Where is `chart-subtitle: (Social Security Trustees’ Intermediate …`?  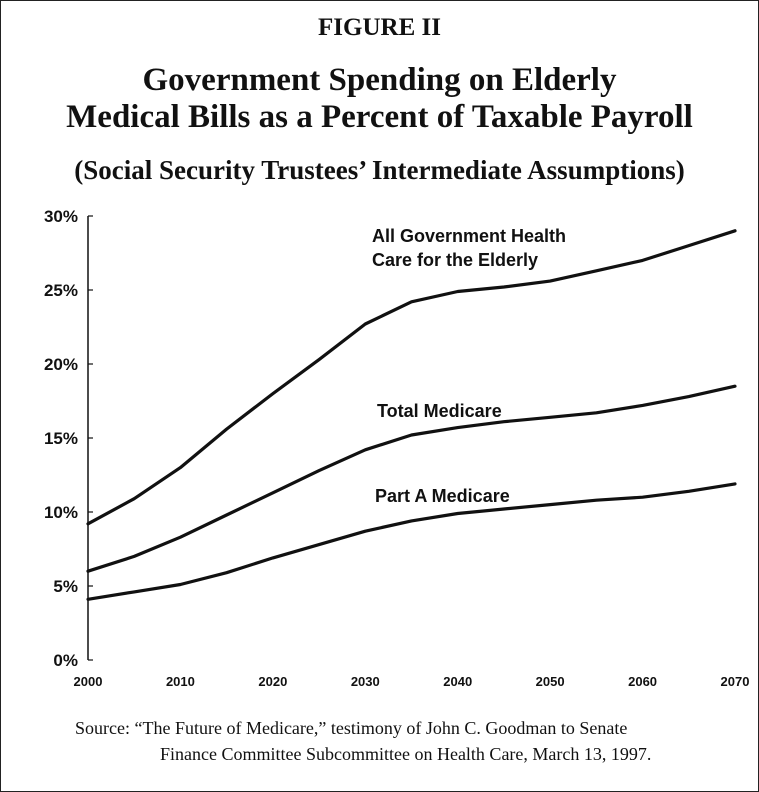
chart-subtitle: (Social Security Trustees’ Intermediate … is located at coordinates (379, 170).